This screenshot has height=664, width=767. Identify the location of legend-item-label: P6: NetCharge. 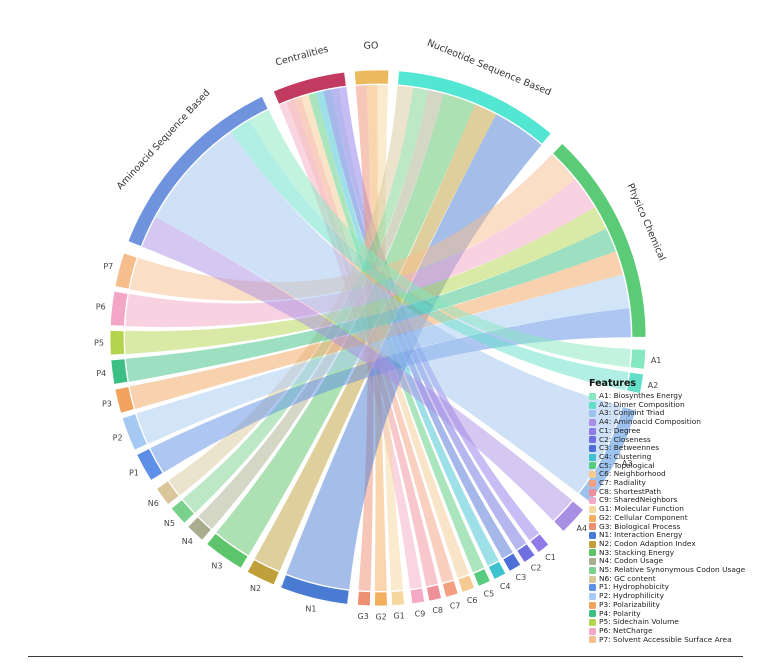
(626, 630).